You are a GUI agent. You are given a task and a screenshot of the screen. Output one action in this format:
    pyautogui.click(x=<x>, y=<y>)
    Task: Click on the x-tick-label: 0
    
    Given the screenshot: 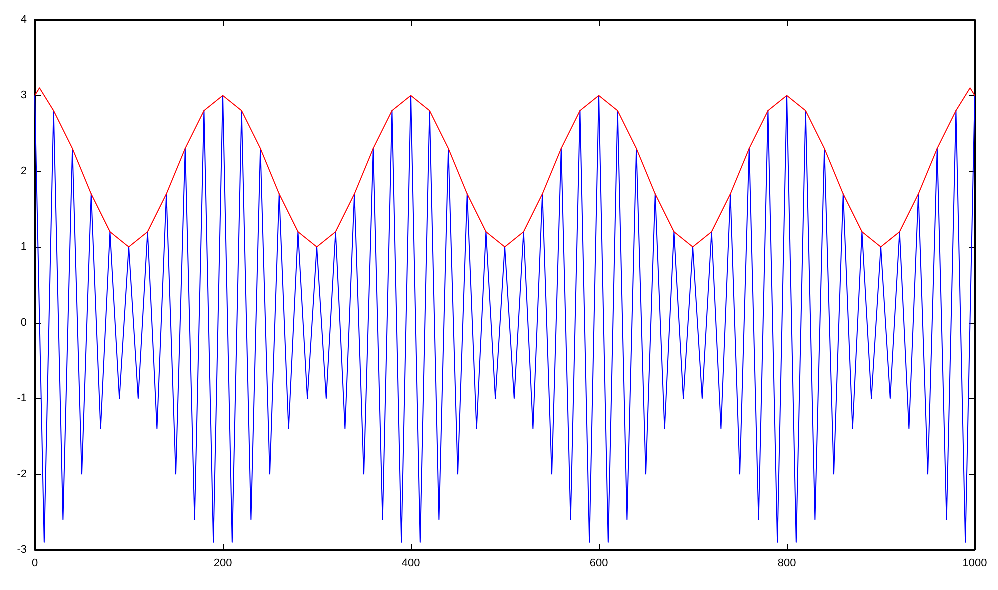 What is the action you would take?
    pyautogui.click(x=35, y=564)
    